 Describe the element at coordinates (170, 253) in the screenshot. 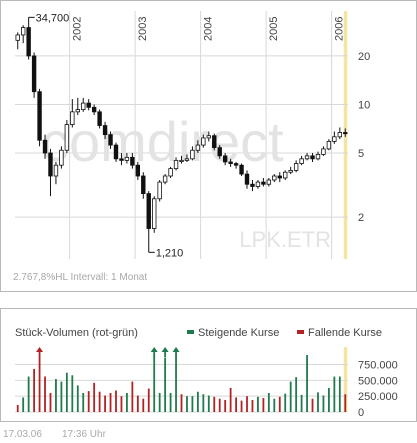

I see `low-label: 1,210` at that location.